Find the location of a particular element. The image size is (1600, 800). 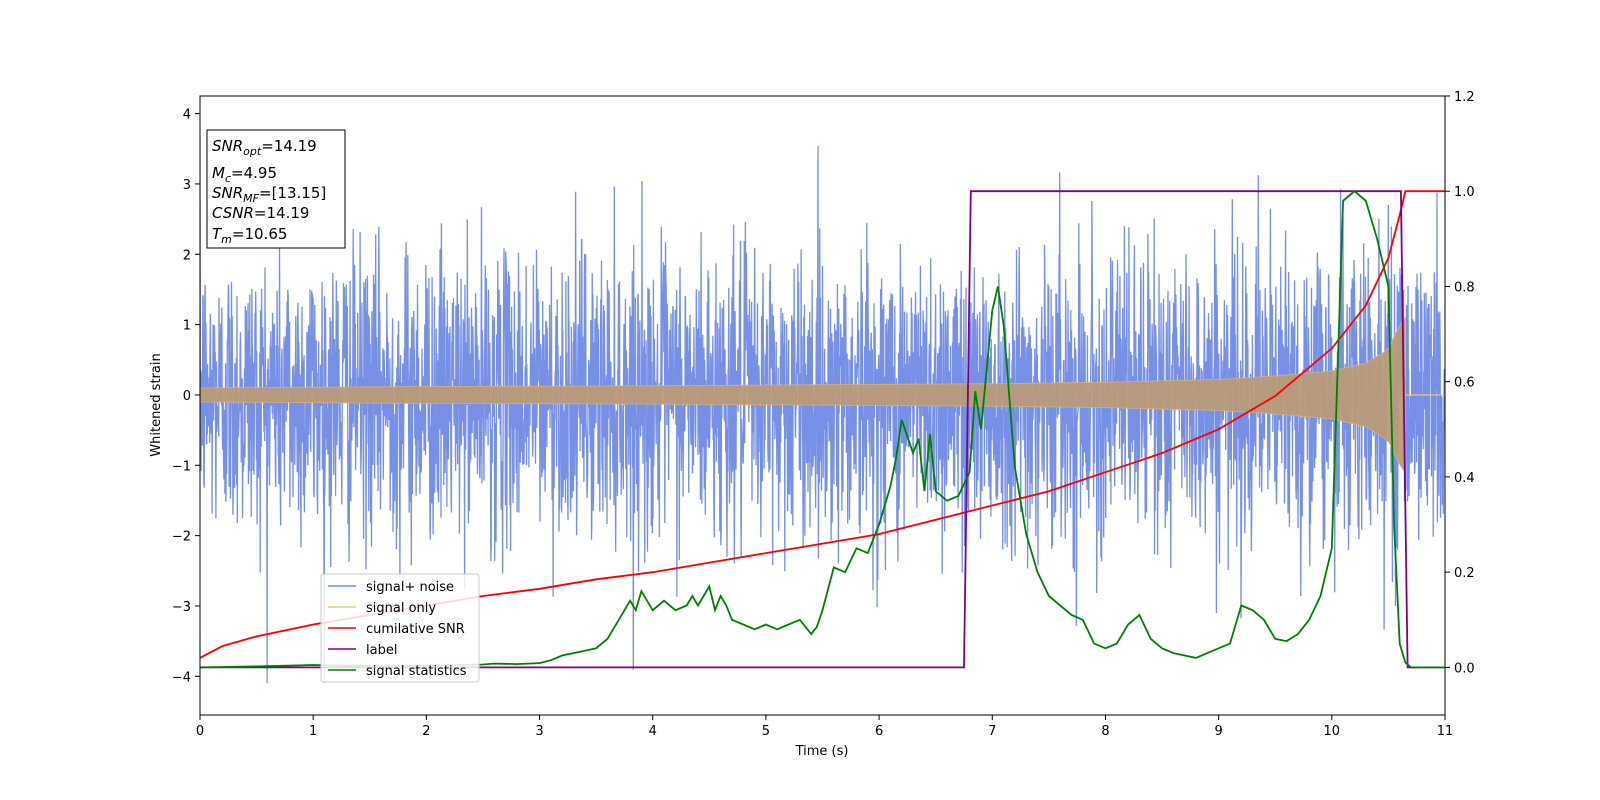

legend-item-signal-noise: signal+ noise is located at coordinates (391, 587).